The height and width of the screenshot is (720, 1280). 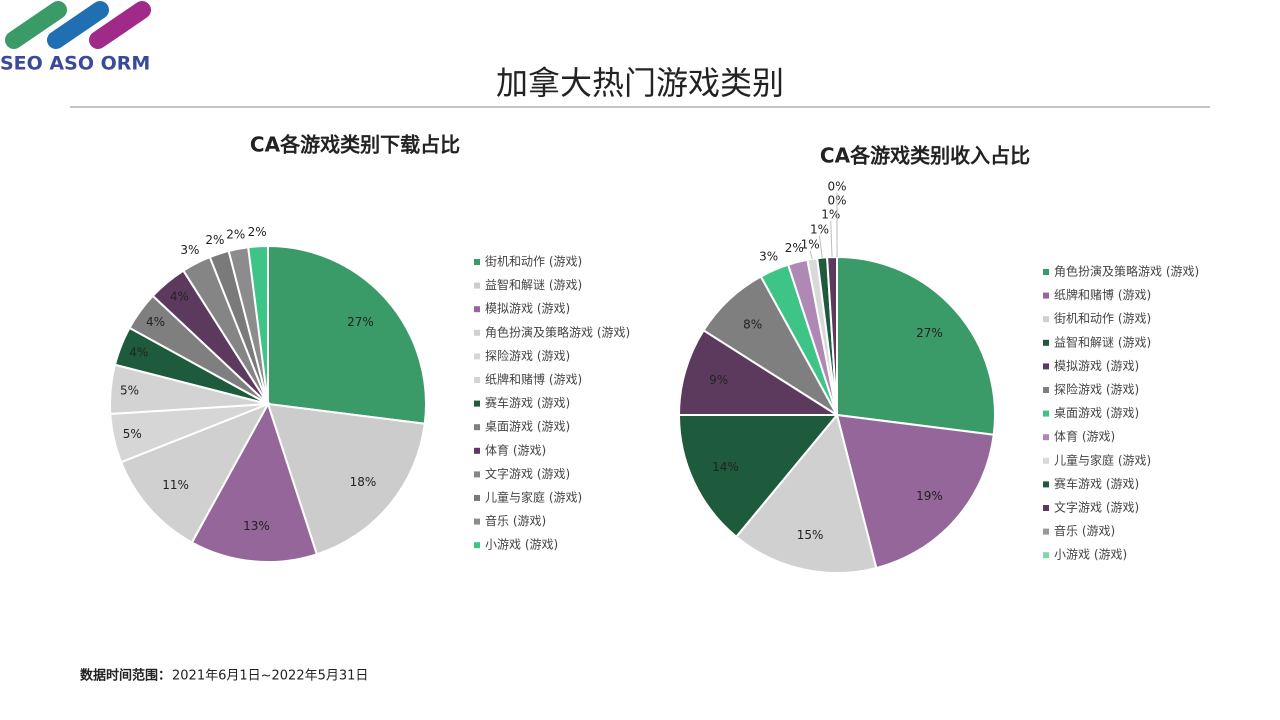 What do you see at coordinates (929, 496) in the screenshot?
I see `data-label: 19%` at bounding box center [929, 496].